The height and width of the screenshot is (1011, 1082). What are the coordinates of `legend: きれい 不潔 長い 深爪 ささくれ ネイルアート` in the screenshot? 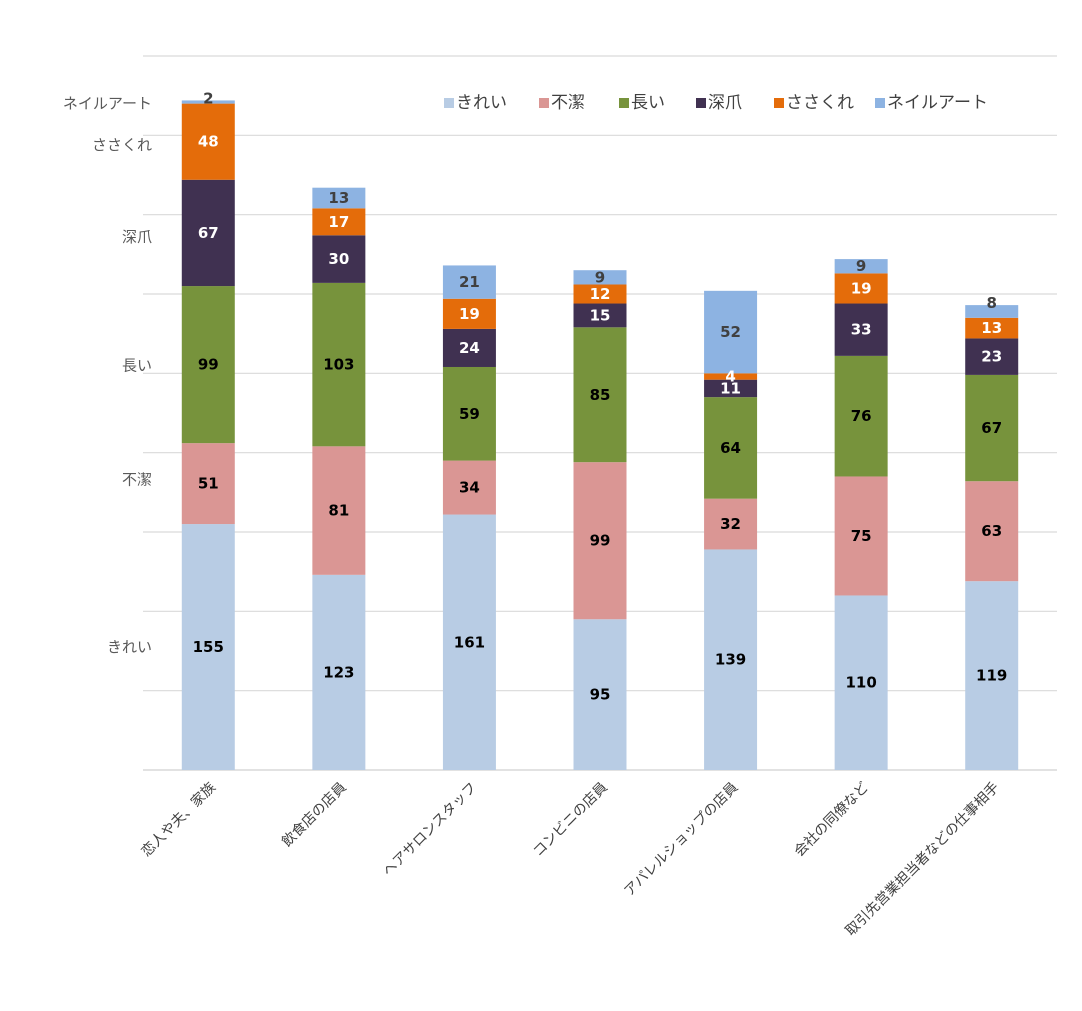 It's located at (716, 103).